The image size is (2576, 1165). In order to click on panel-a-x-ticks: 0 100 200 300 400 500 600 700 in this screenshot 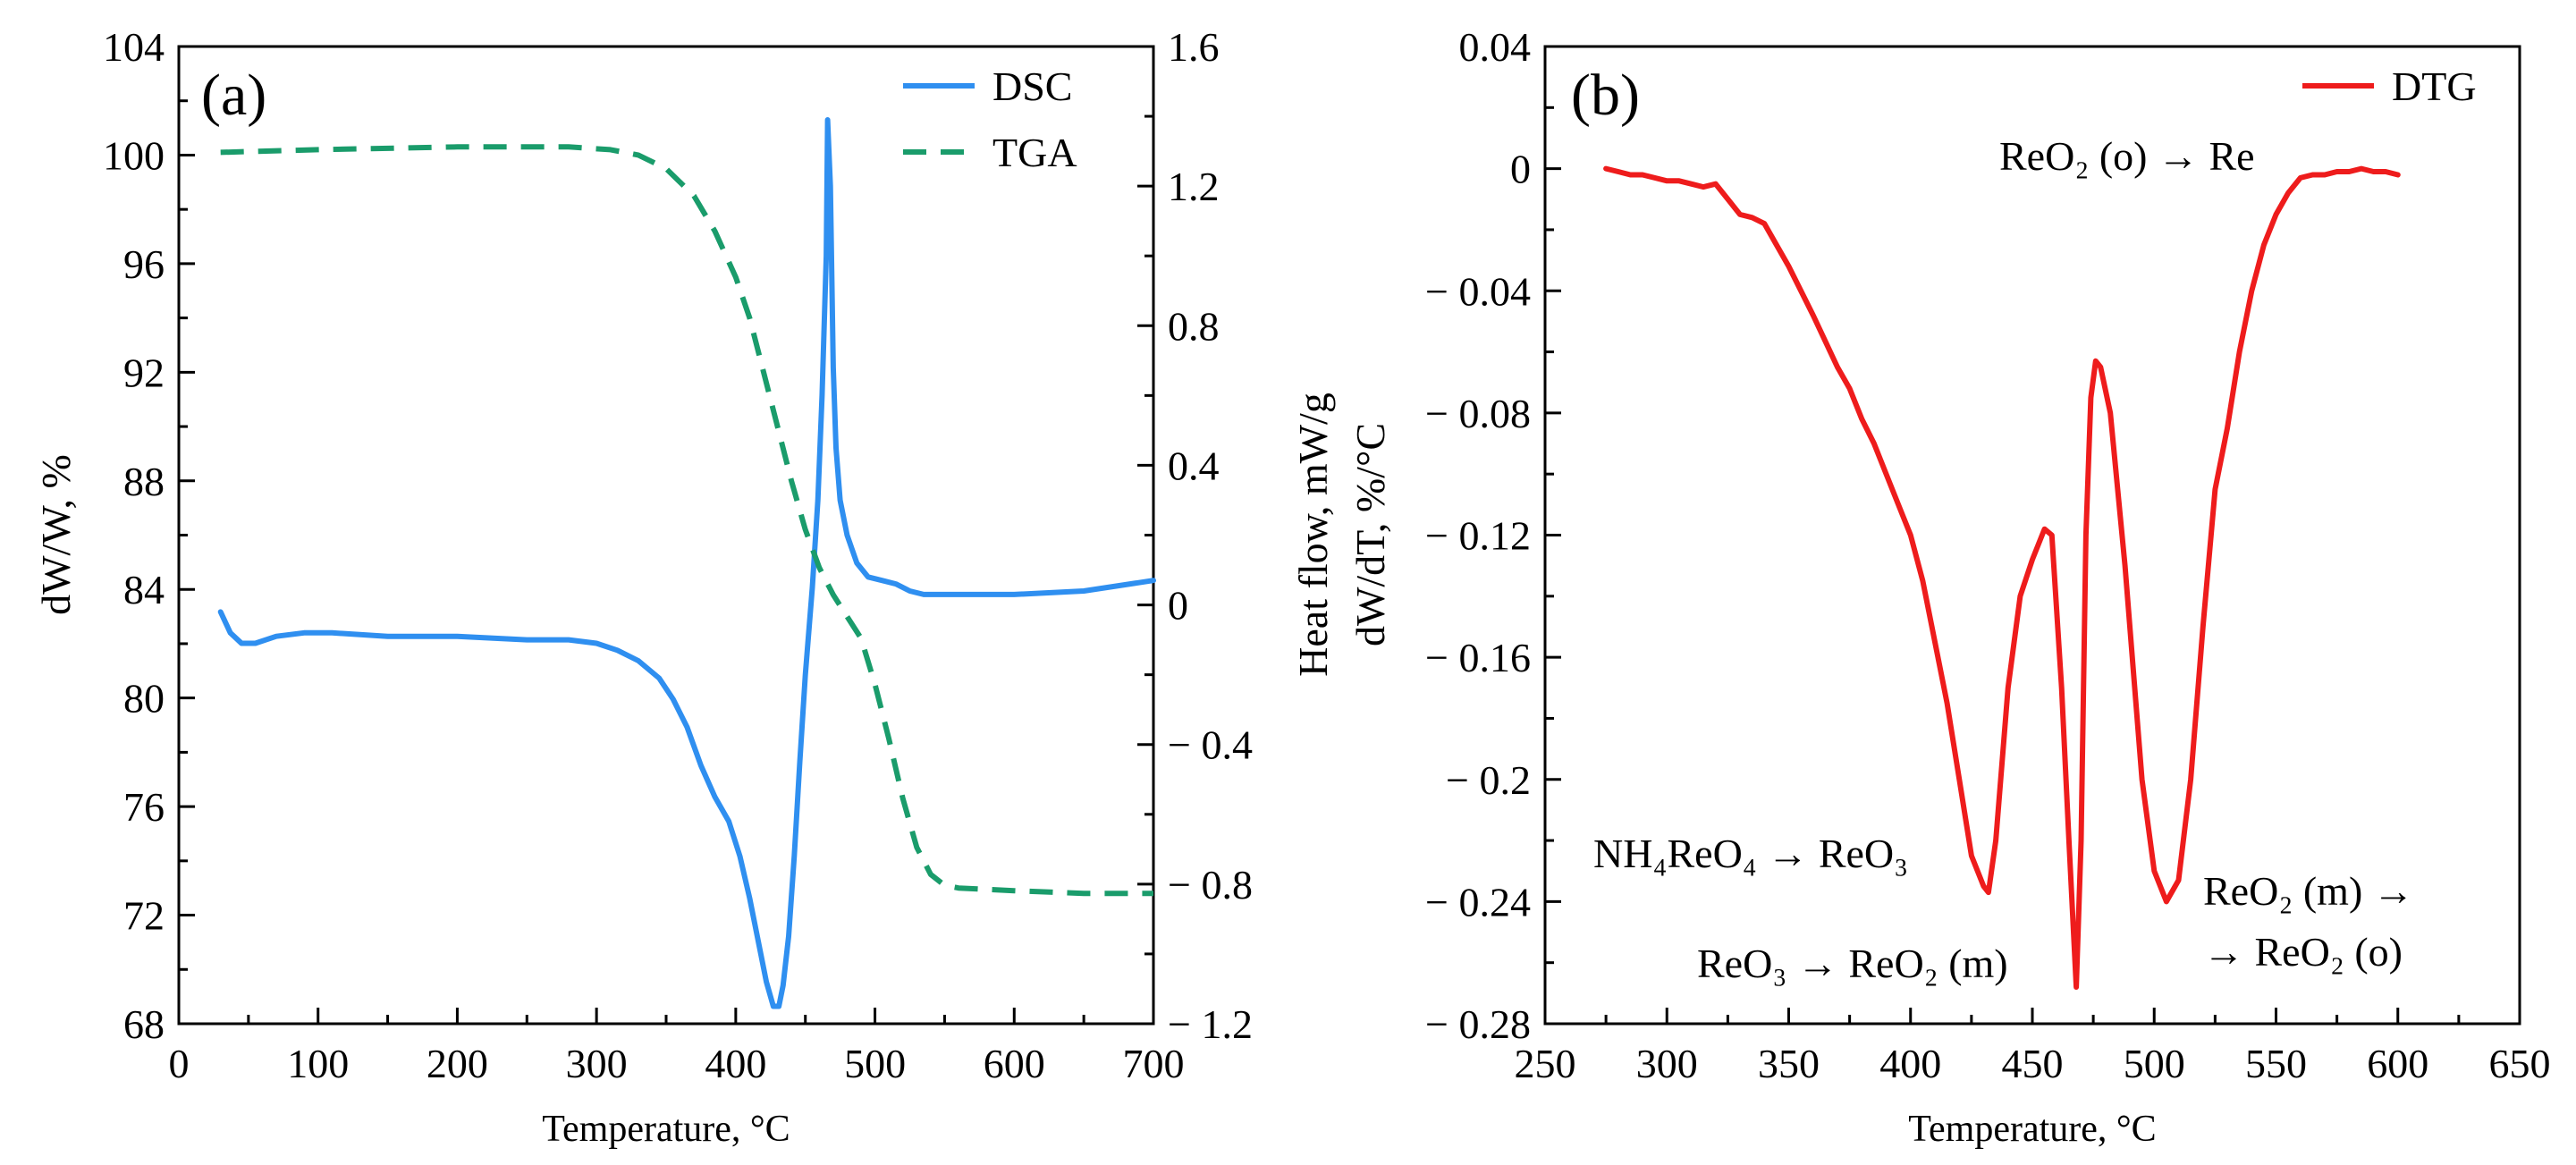, I will do `click(677, 1047)`.